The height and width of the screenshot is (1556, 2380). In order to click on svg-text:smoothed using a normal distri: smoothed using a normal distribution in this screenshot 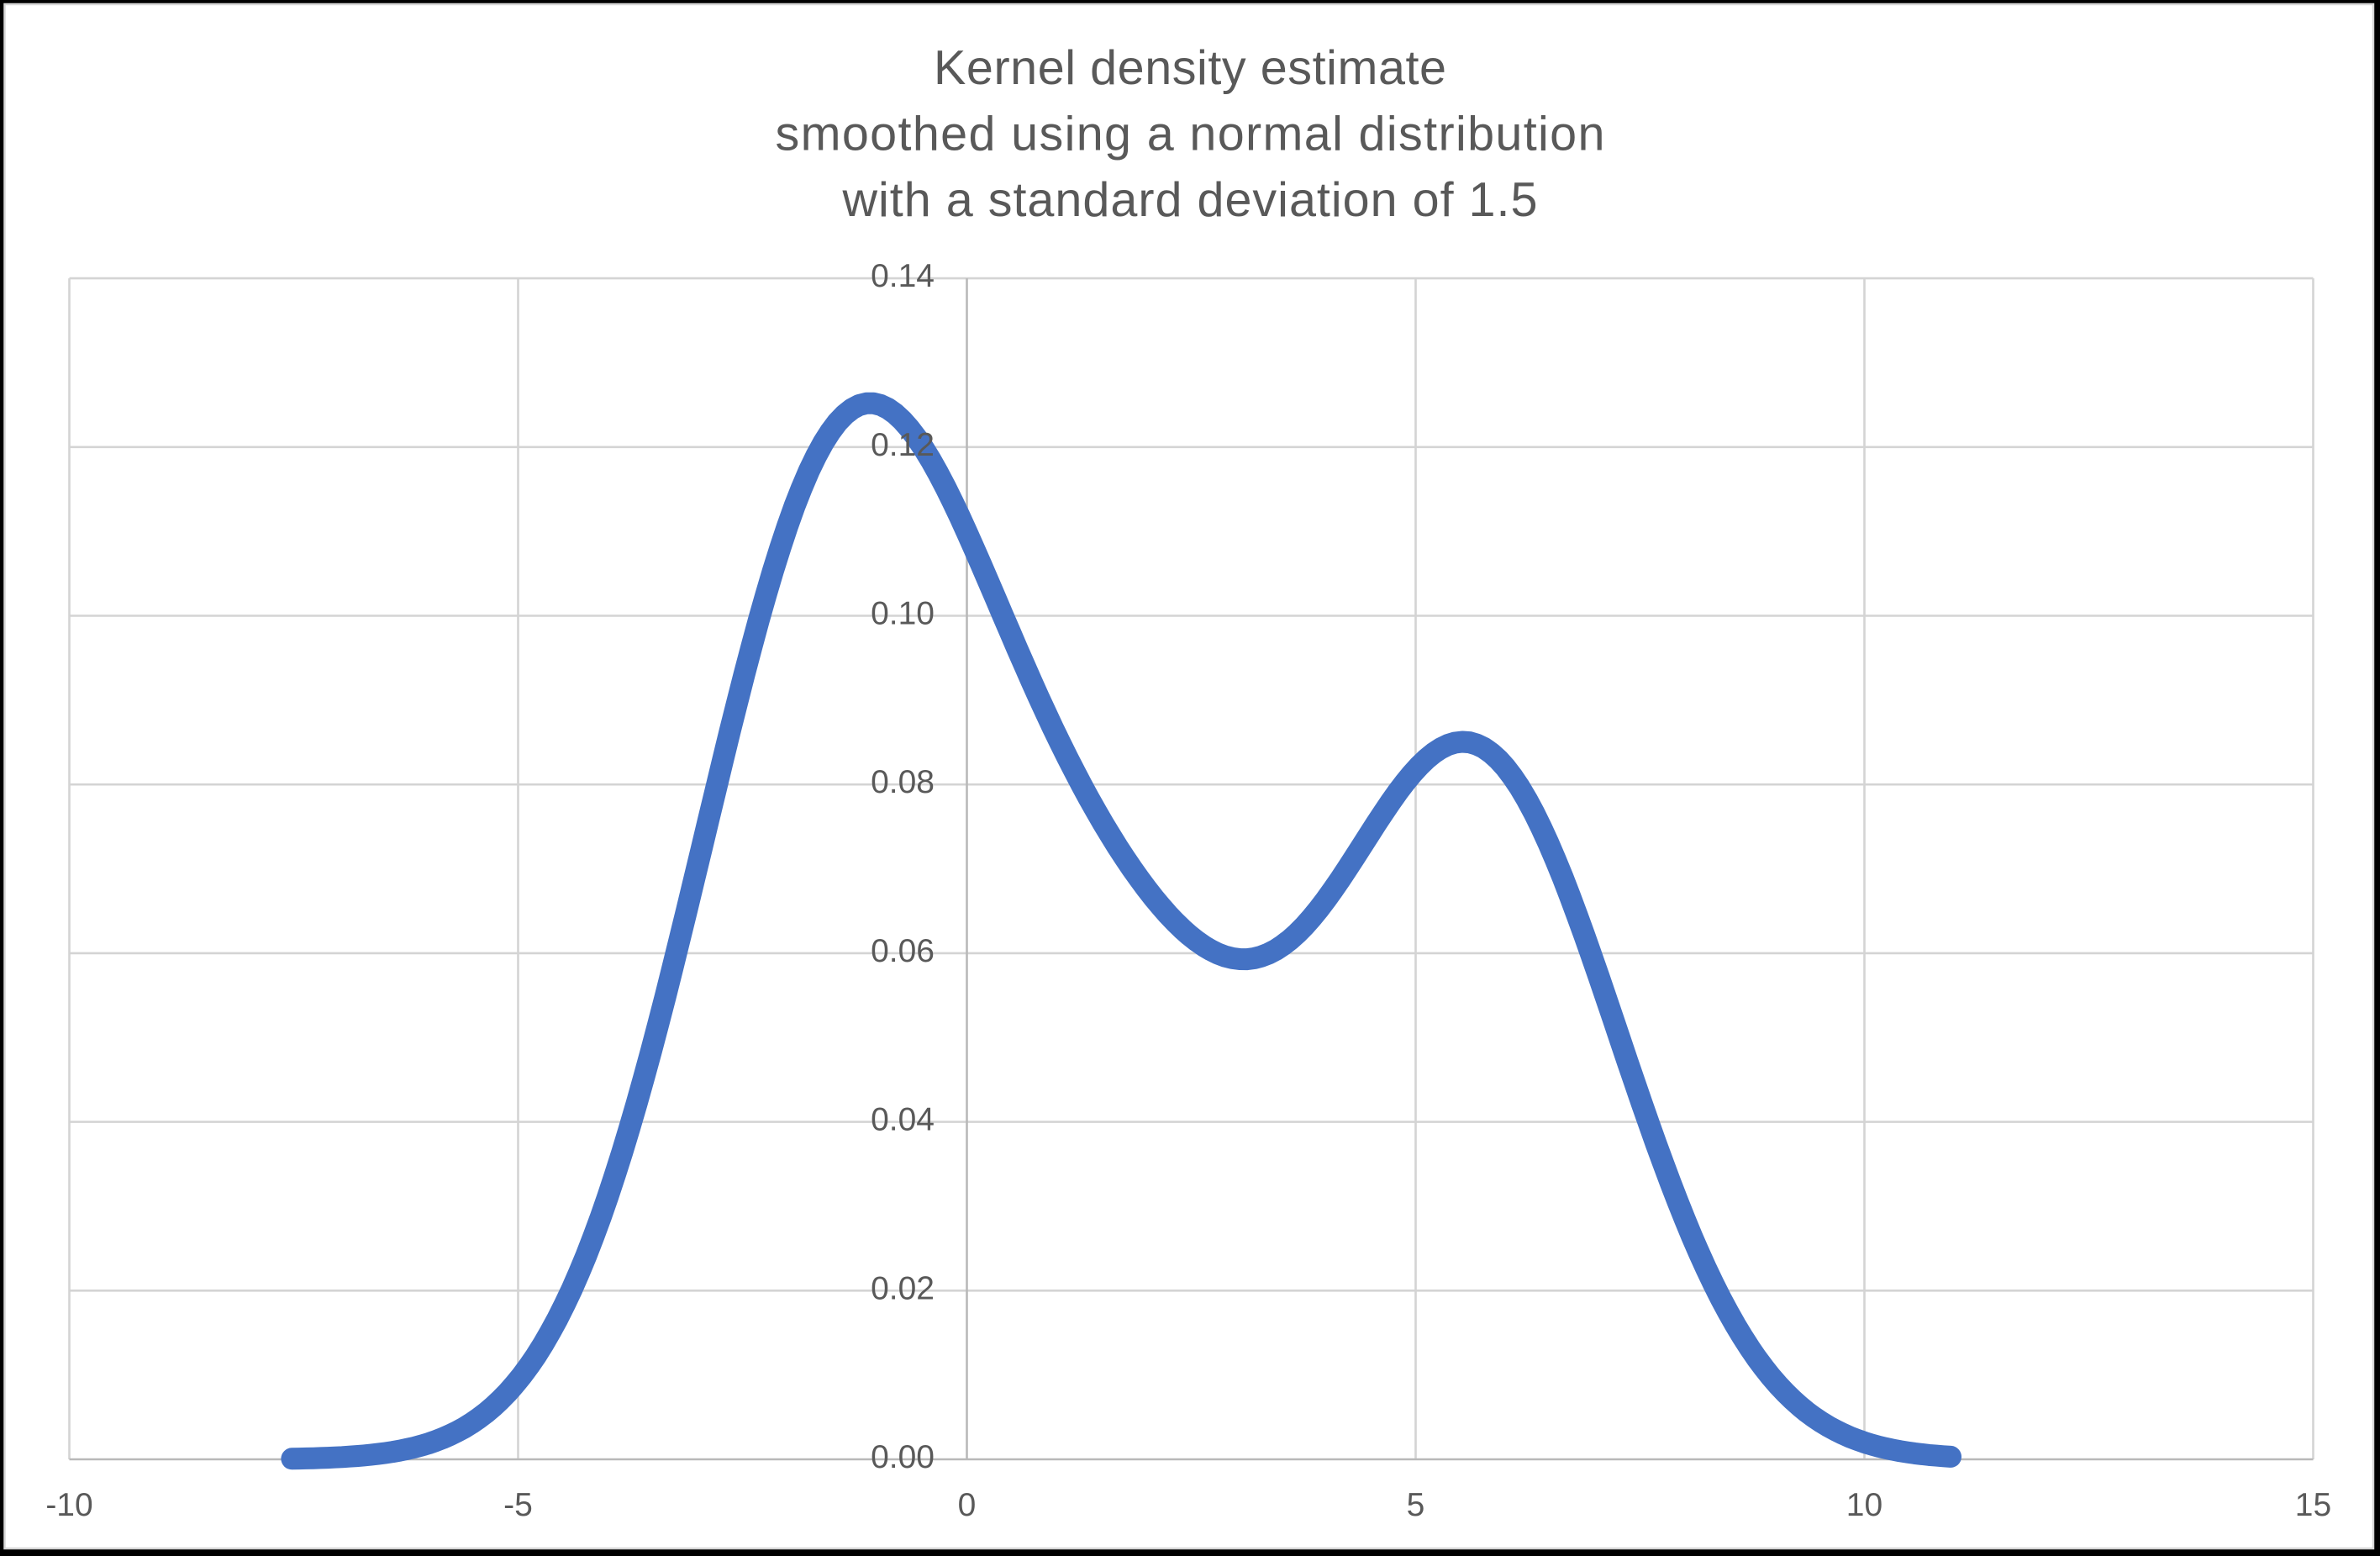, I will do `click(1191, 134)`.